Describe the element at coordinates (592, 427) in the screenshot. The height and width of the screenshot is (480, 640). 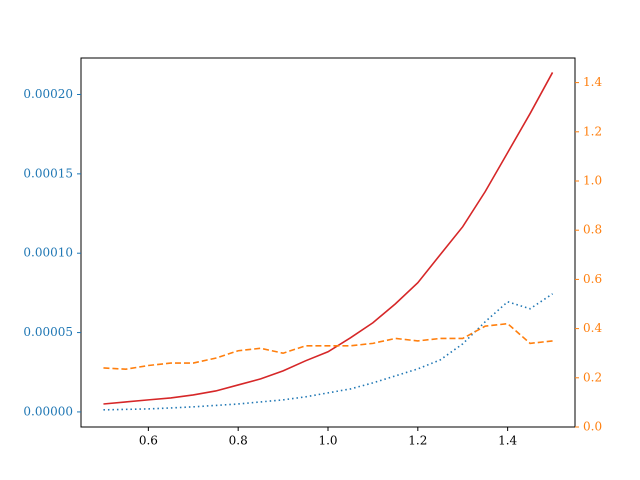
I see `y2-tick-label: 0.0` at that location.